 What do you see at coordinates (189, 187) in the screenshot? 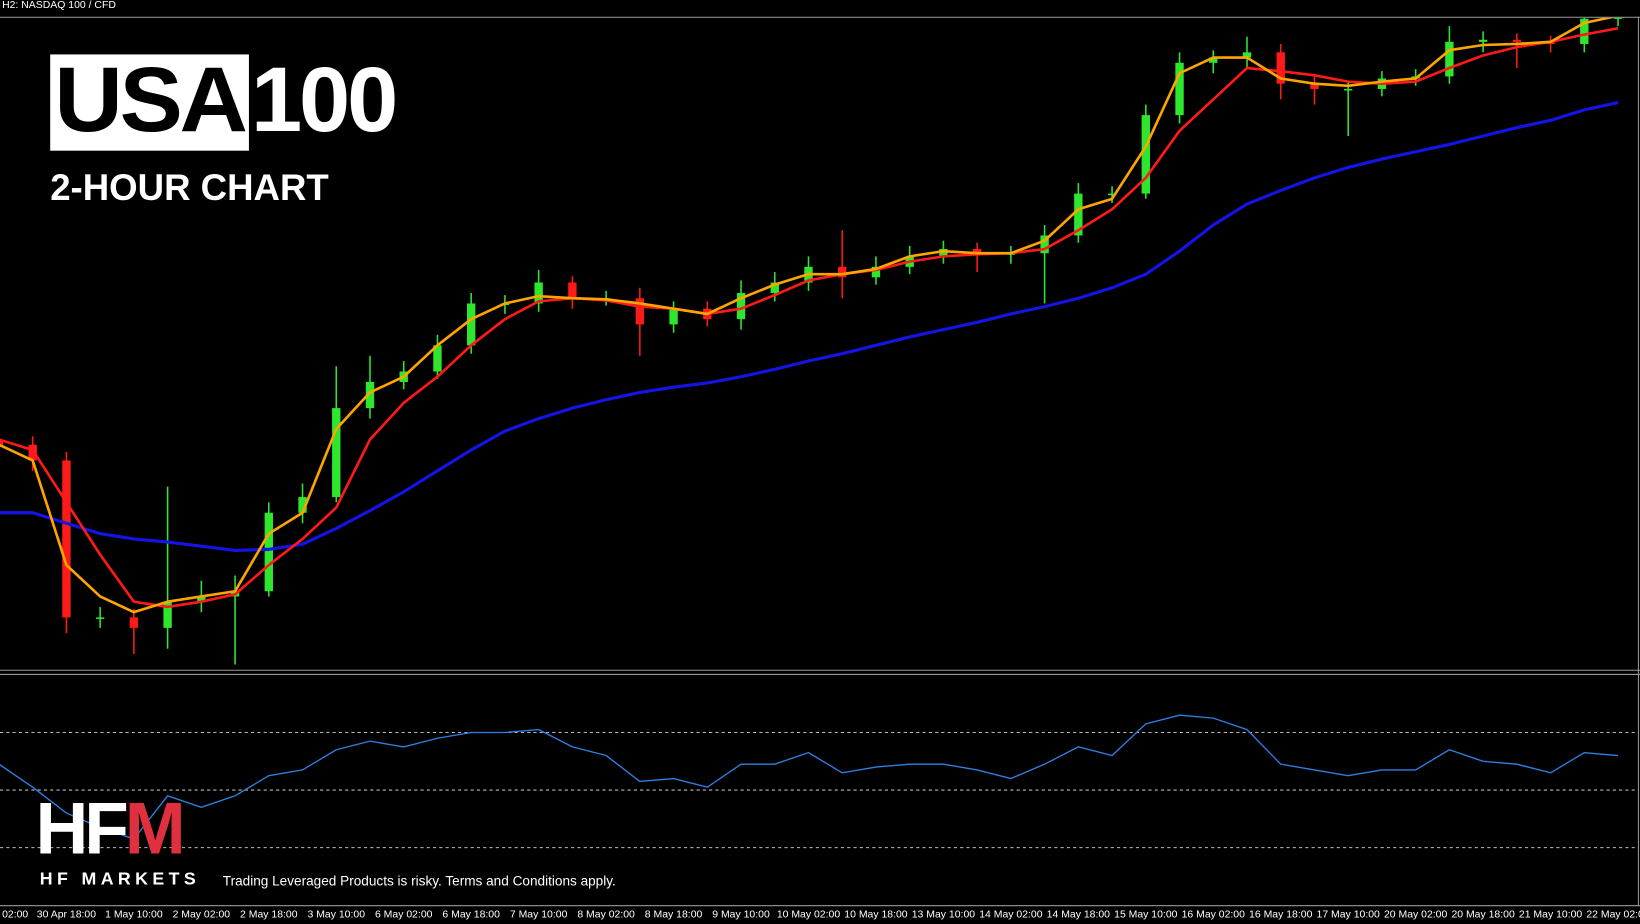
I see `subtitle: 2-HOUR CHART` at bounding box center [189, 187].